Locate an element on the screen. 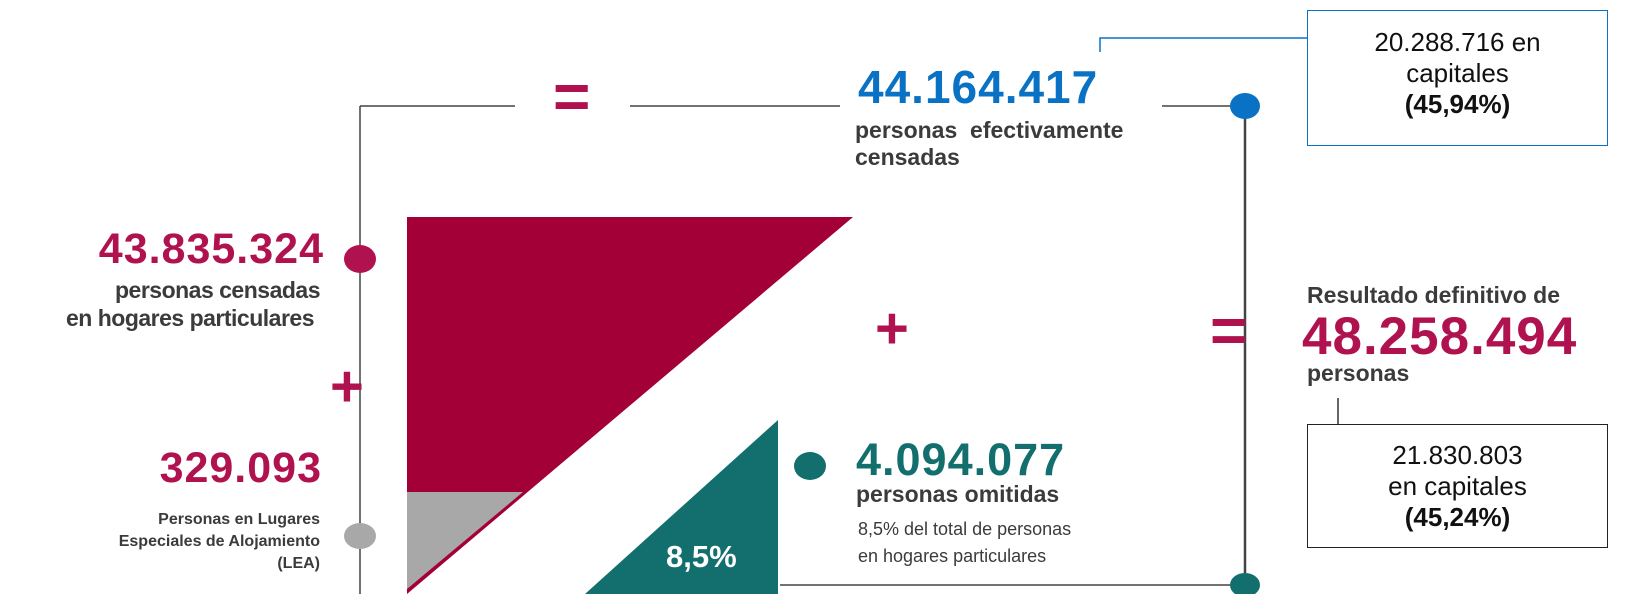 This screenshot has height=594, width=1628. teal-dot is located at coordinates (810, 466).